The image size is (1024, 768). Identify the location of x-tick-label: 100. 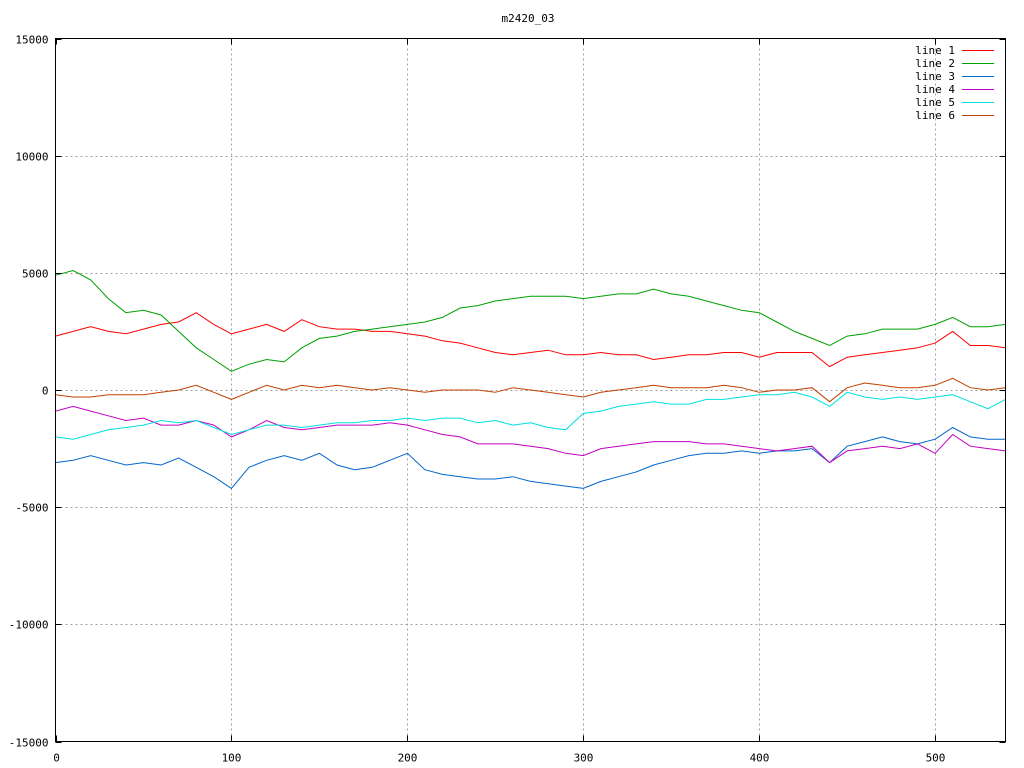
(232, 758).